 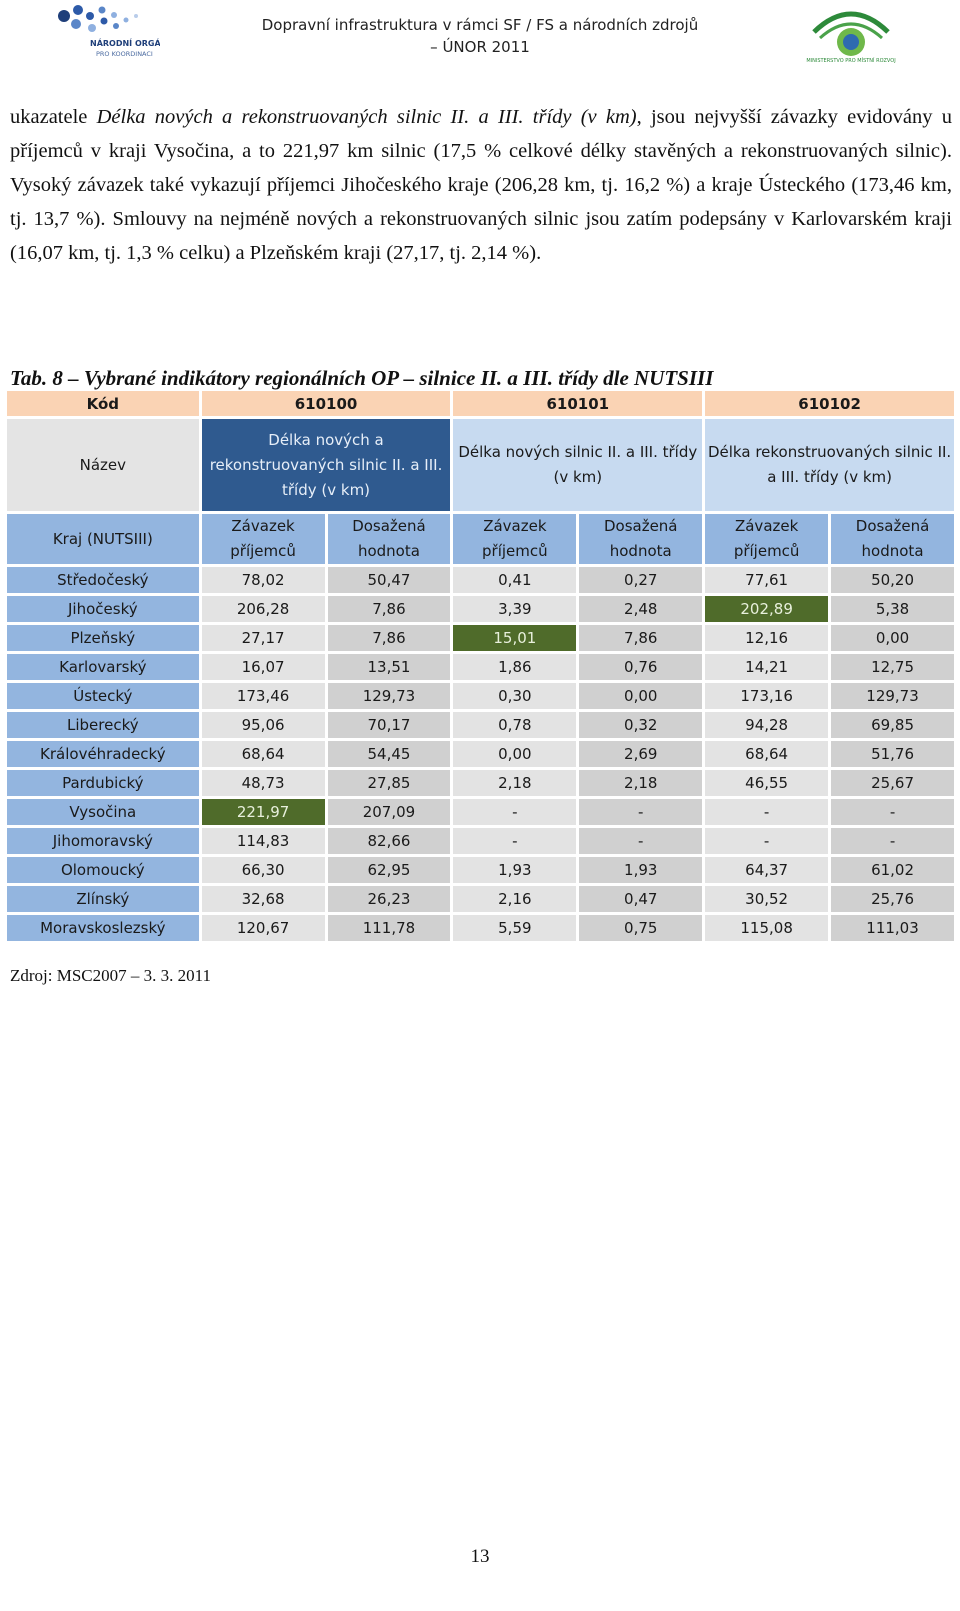 What do you see at coordinates (103, 783) in the screenshot?
I see `region-cell: Pardubický` at bounding box center [103, 783].